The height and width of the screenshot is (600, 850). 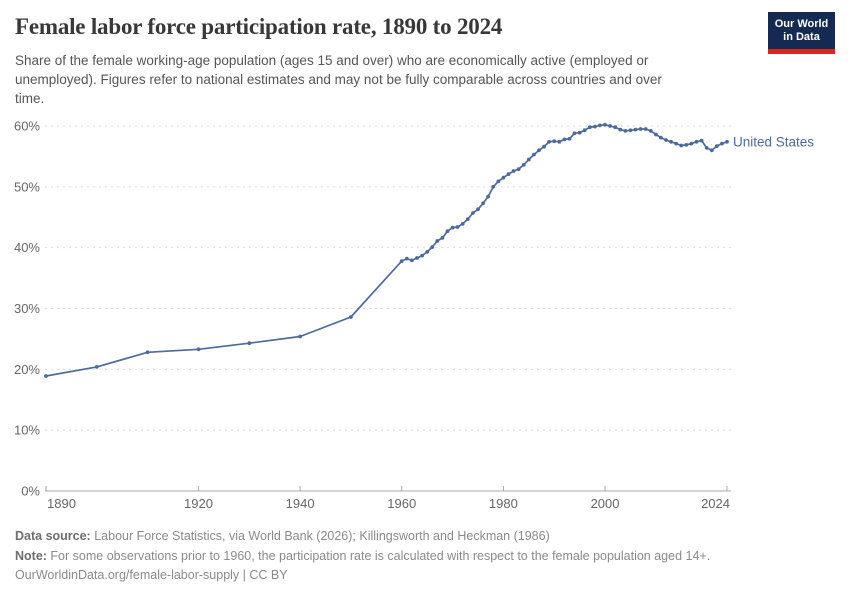 I want to click on y-tick-label: 30%, so click(x=27, y=308).